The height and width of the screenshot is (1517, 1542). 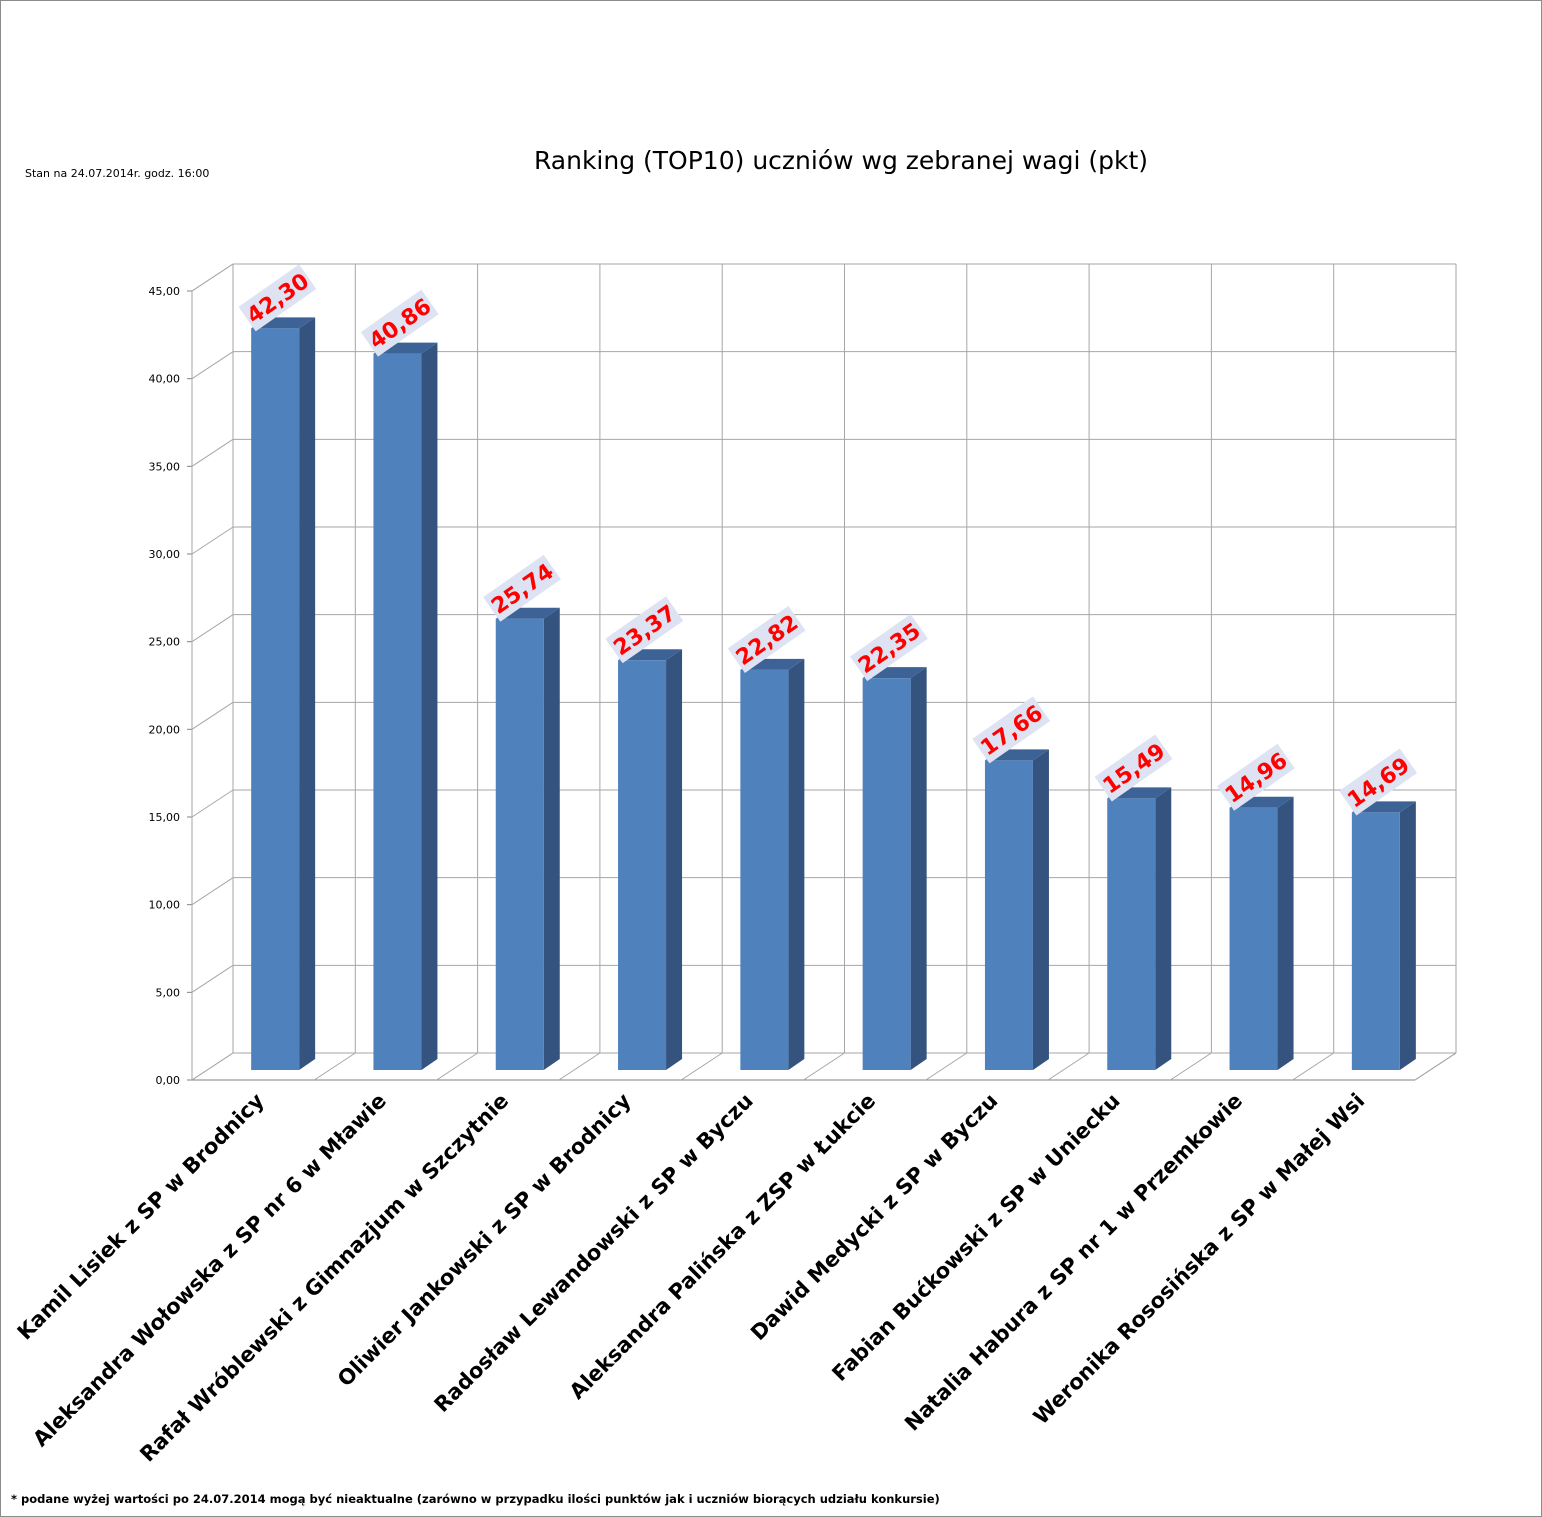 What do you see at coordinates (165, 642) in the screenshot?
I see `y-tick-label: 25,00` at bounding box center [165, 642].